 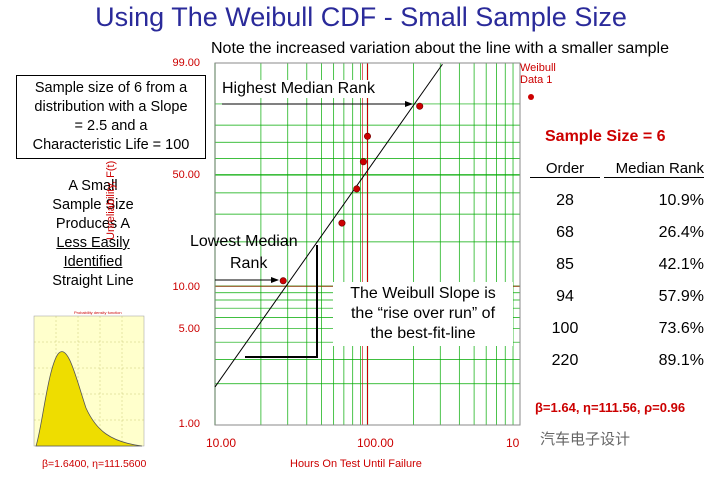 What do you see at coordinates (244, 241) in the screenshot?
I see `lowest-rank-label-1: Lowest Median` at bounding box center [244, 241].